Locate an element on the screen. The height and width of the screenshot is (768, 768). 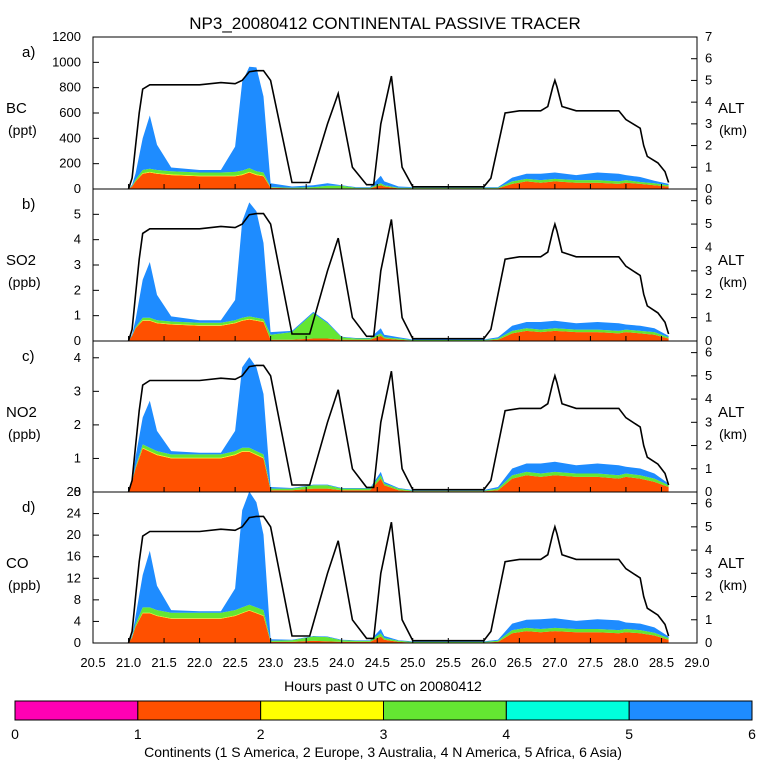
chart-title: NP3_20080412 CONTINENTAL PASSIVE TRACER is located at coordinates (384, 23).